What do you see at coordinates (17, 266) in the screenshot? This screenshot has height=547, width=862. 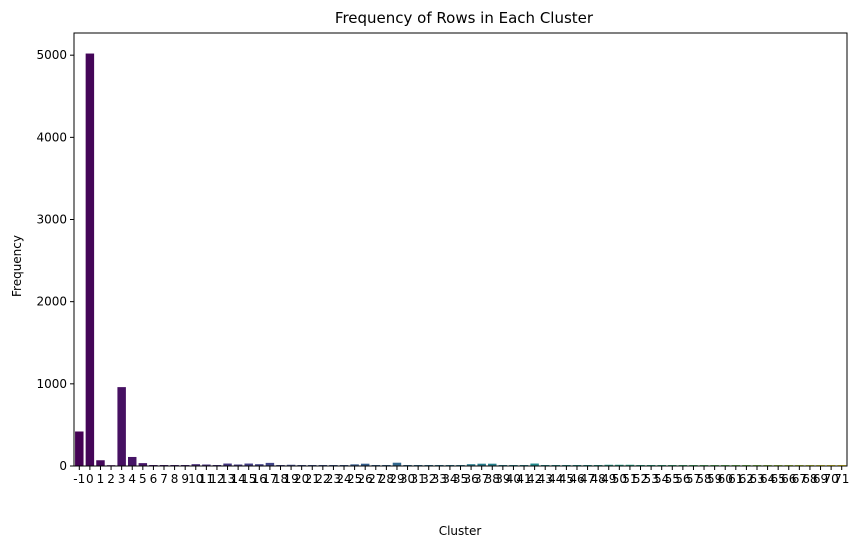 I see `y-axis-label: Frequency` at bounding box center [17, 266].